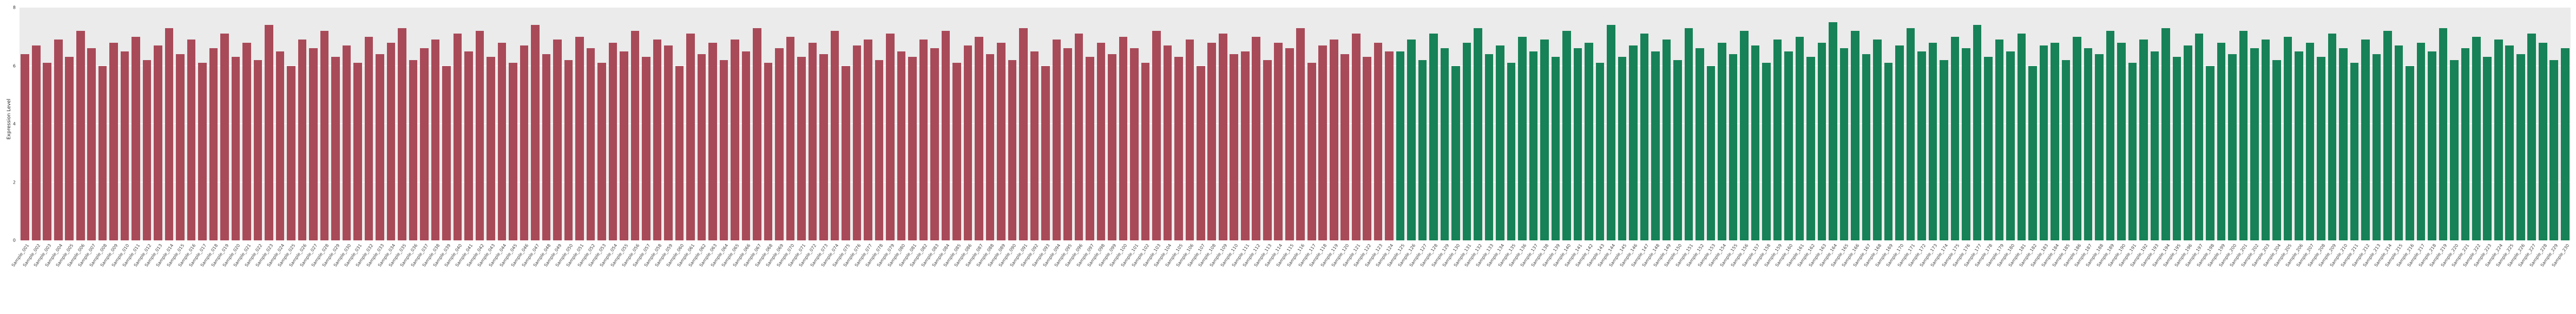  Describe the element at coordinates (14, 7) in the screenshot. I see `y-tick-label: 8` at that location.